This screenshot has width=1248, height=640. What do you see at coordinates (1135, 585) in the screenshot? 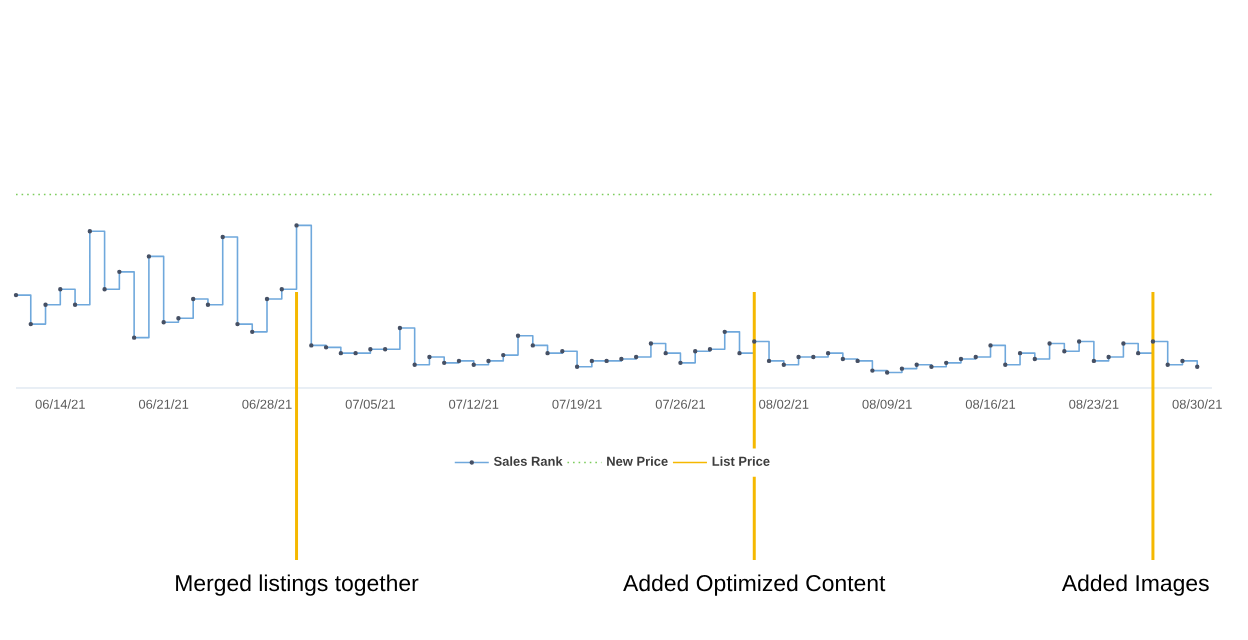
I see `ref-line-label: Added Images` at bounding box center [1135, 585].